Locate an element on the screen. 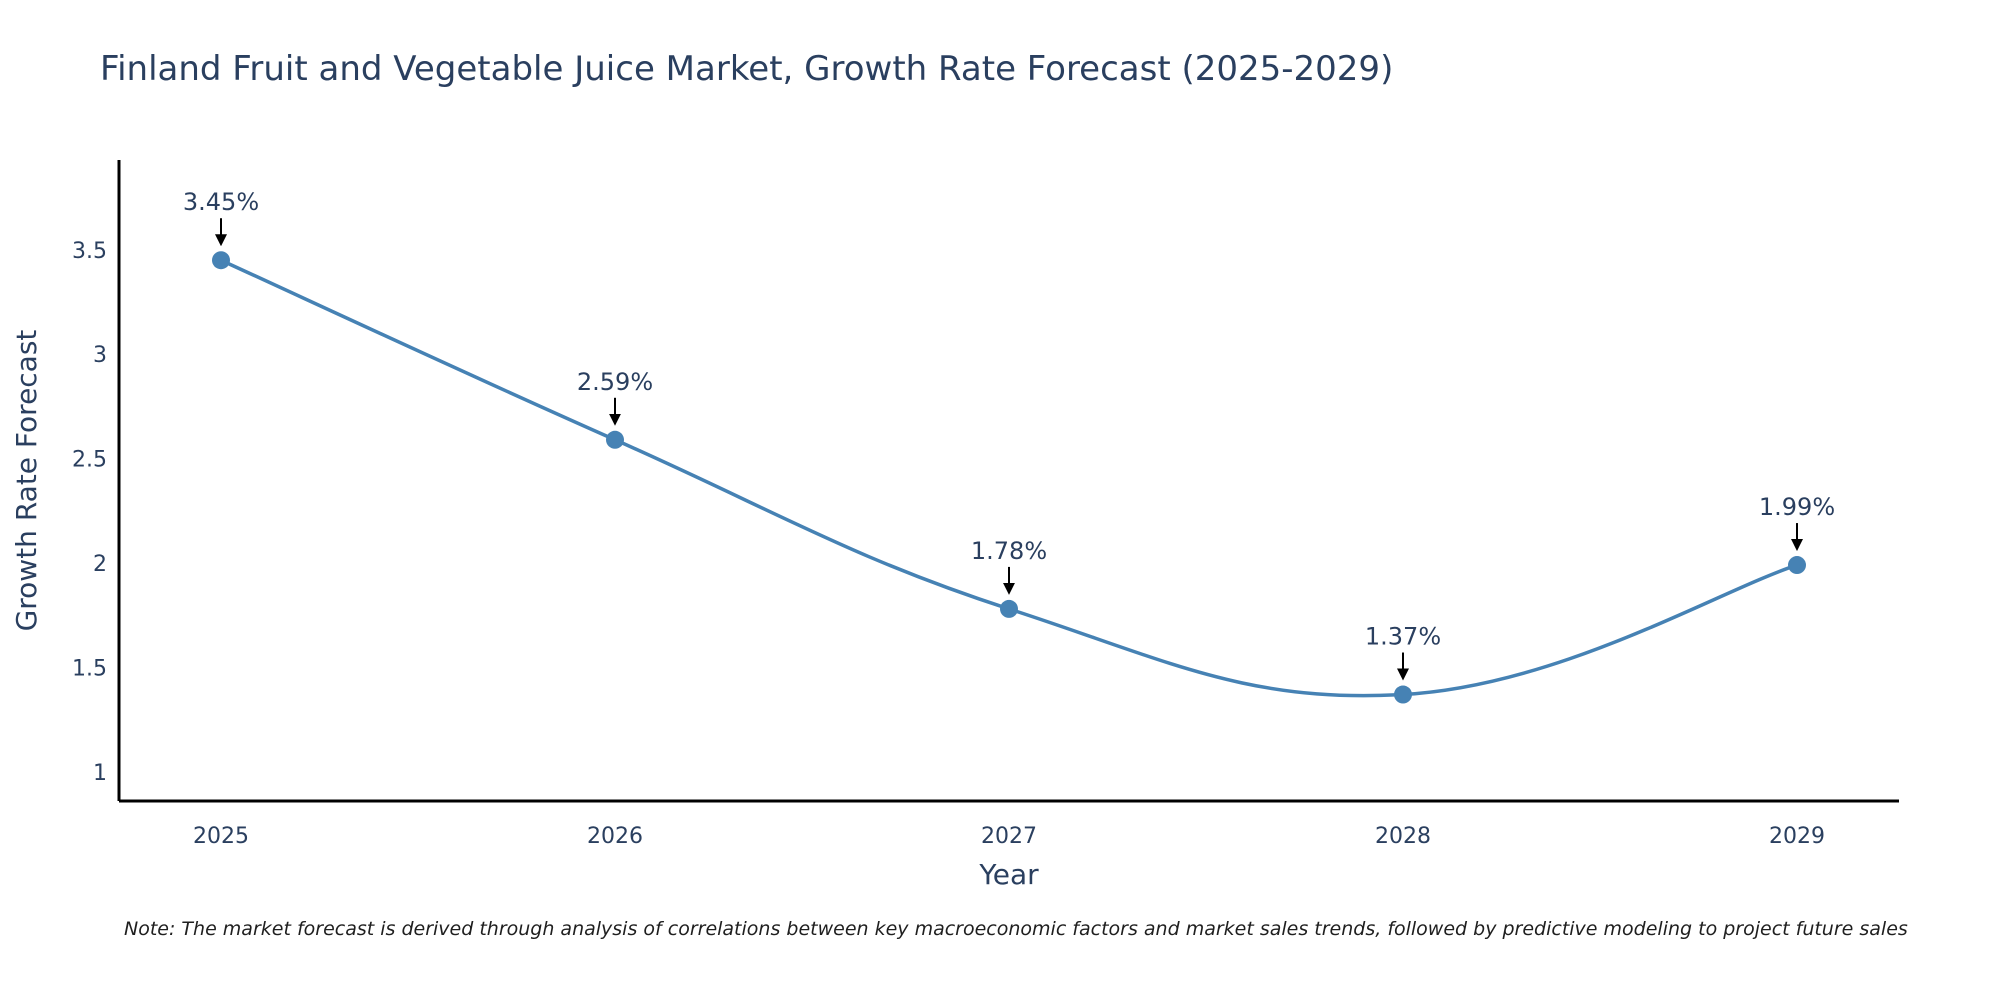  y-tick-label: 2 is located at coordinates (100, 564).